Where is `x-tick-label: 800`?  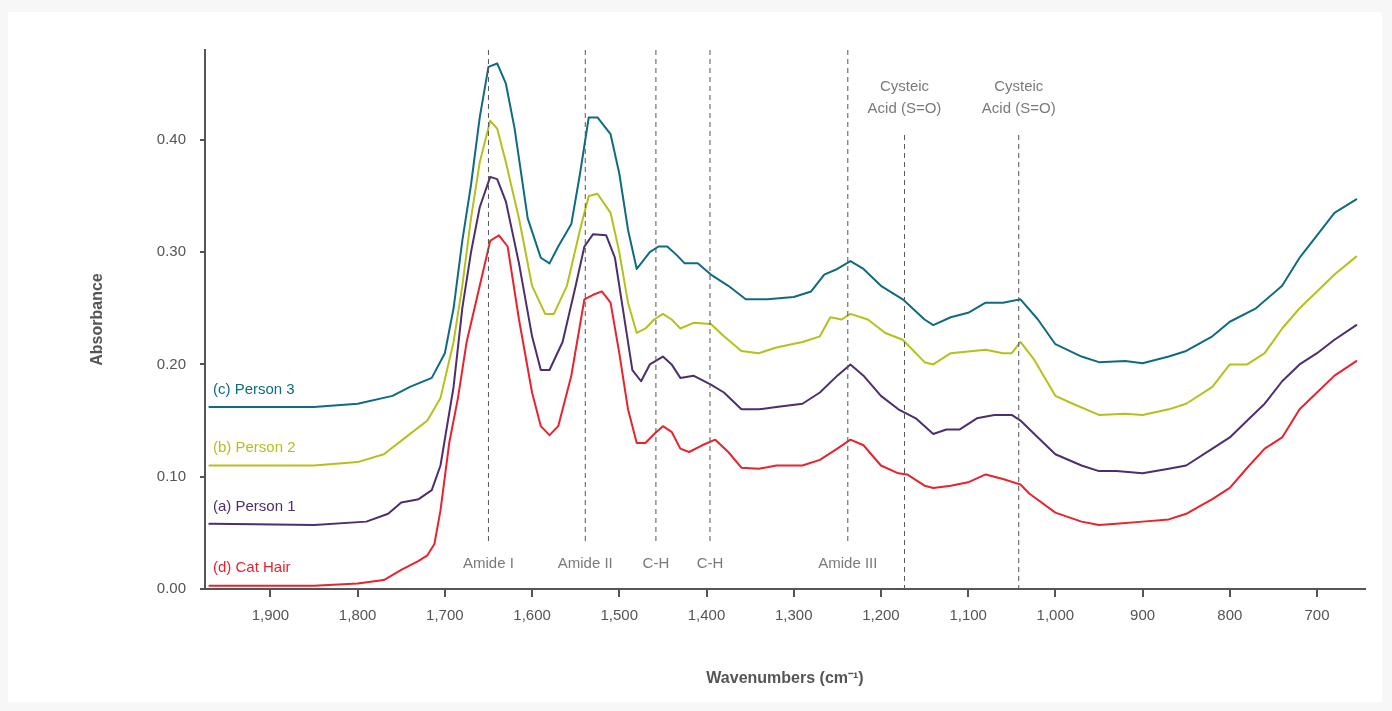 x-tick-label: 800 is located at coordinates (1230, 615).